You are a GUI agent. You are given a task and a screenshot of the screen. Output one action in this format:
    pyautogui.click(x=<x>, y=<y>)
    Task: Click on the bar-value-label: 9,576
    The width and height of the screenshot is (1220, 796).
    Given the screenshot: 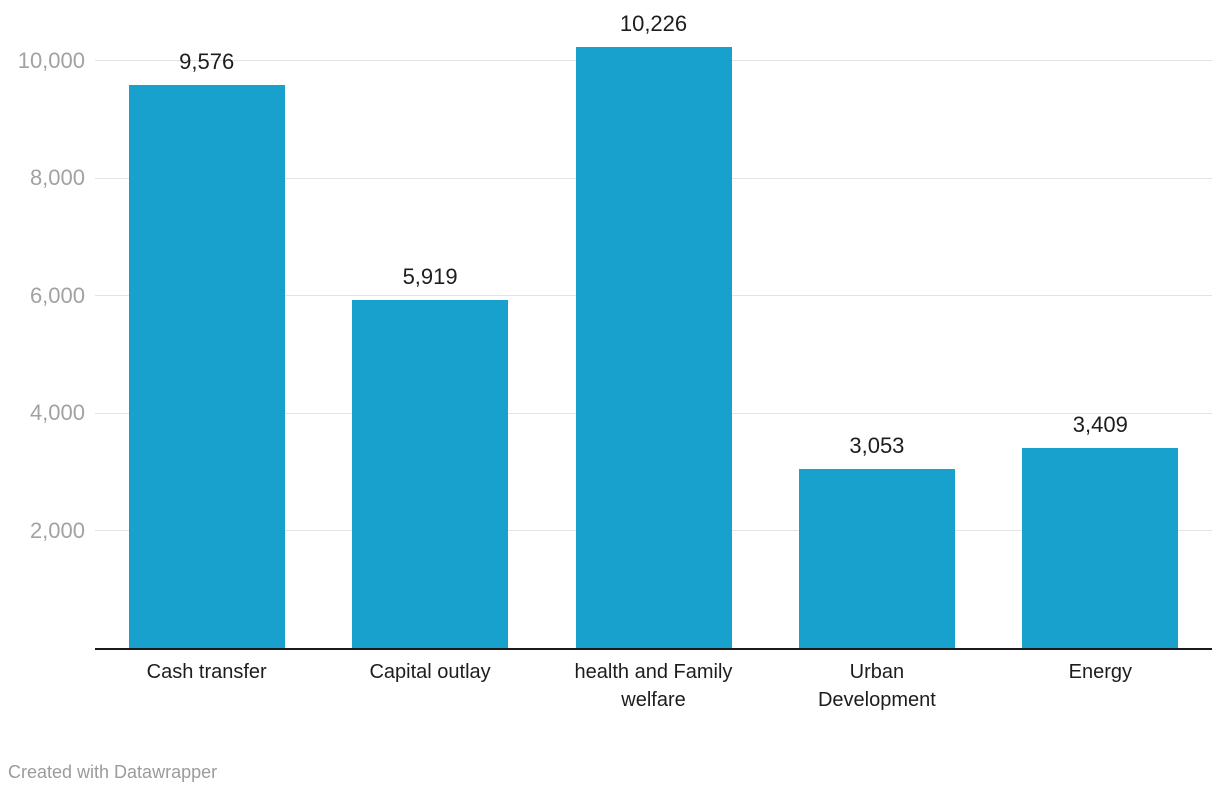 What is the action you would take?
    pyautogui.click(x=207, y=62)
    